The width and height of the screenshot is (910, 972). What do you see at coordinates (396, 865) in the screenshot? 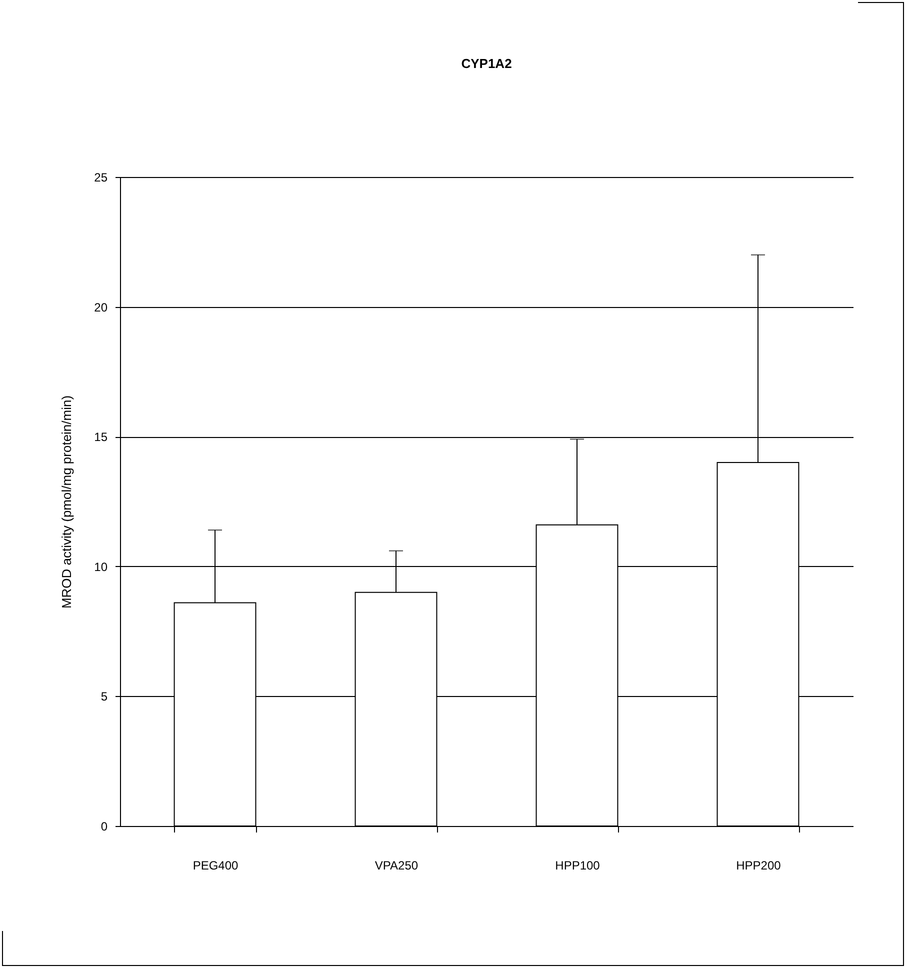
I see `x-tick-label: VPA250` at bounding box center [396, 865].